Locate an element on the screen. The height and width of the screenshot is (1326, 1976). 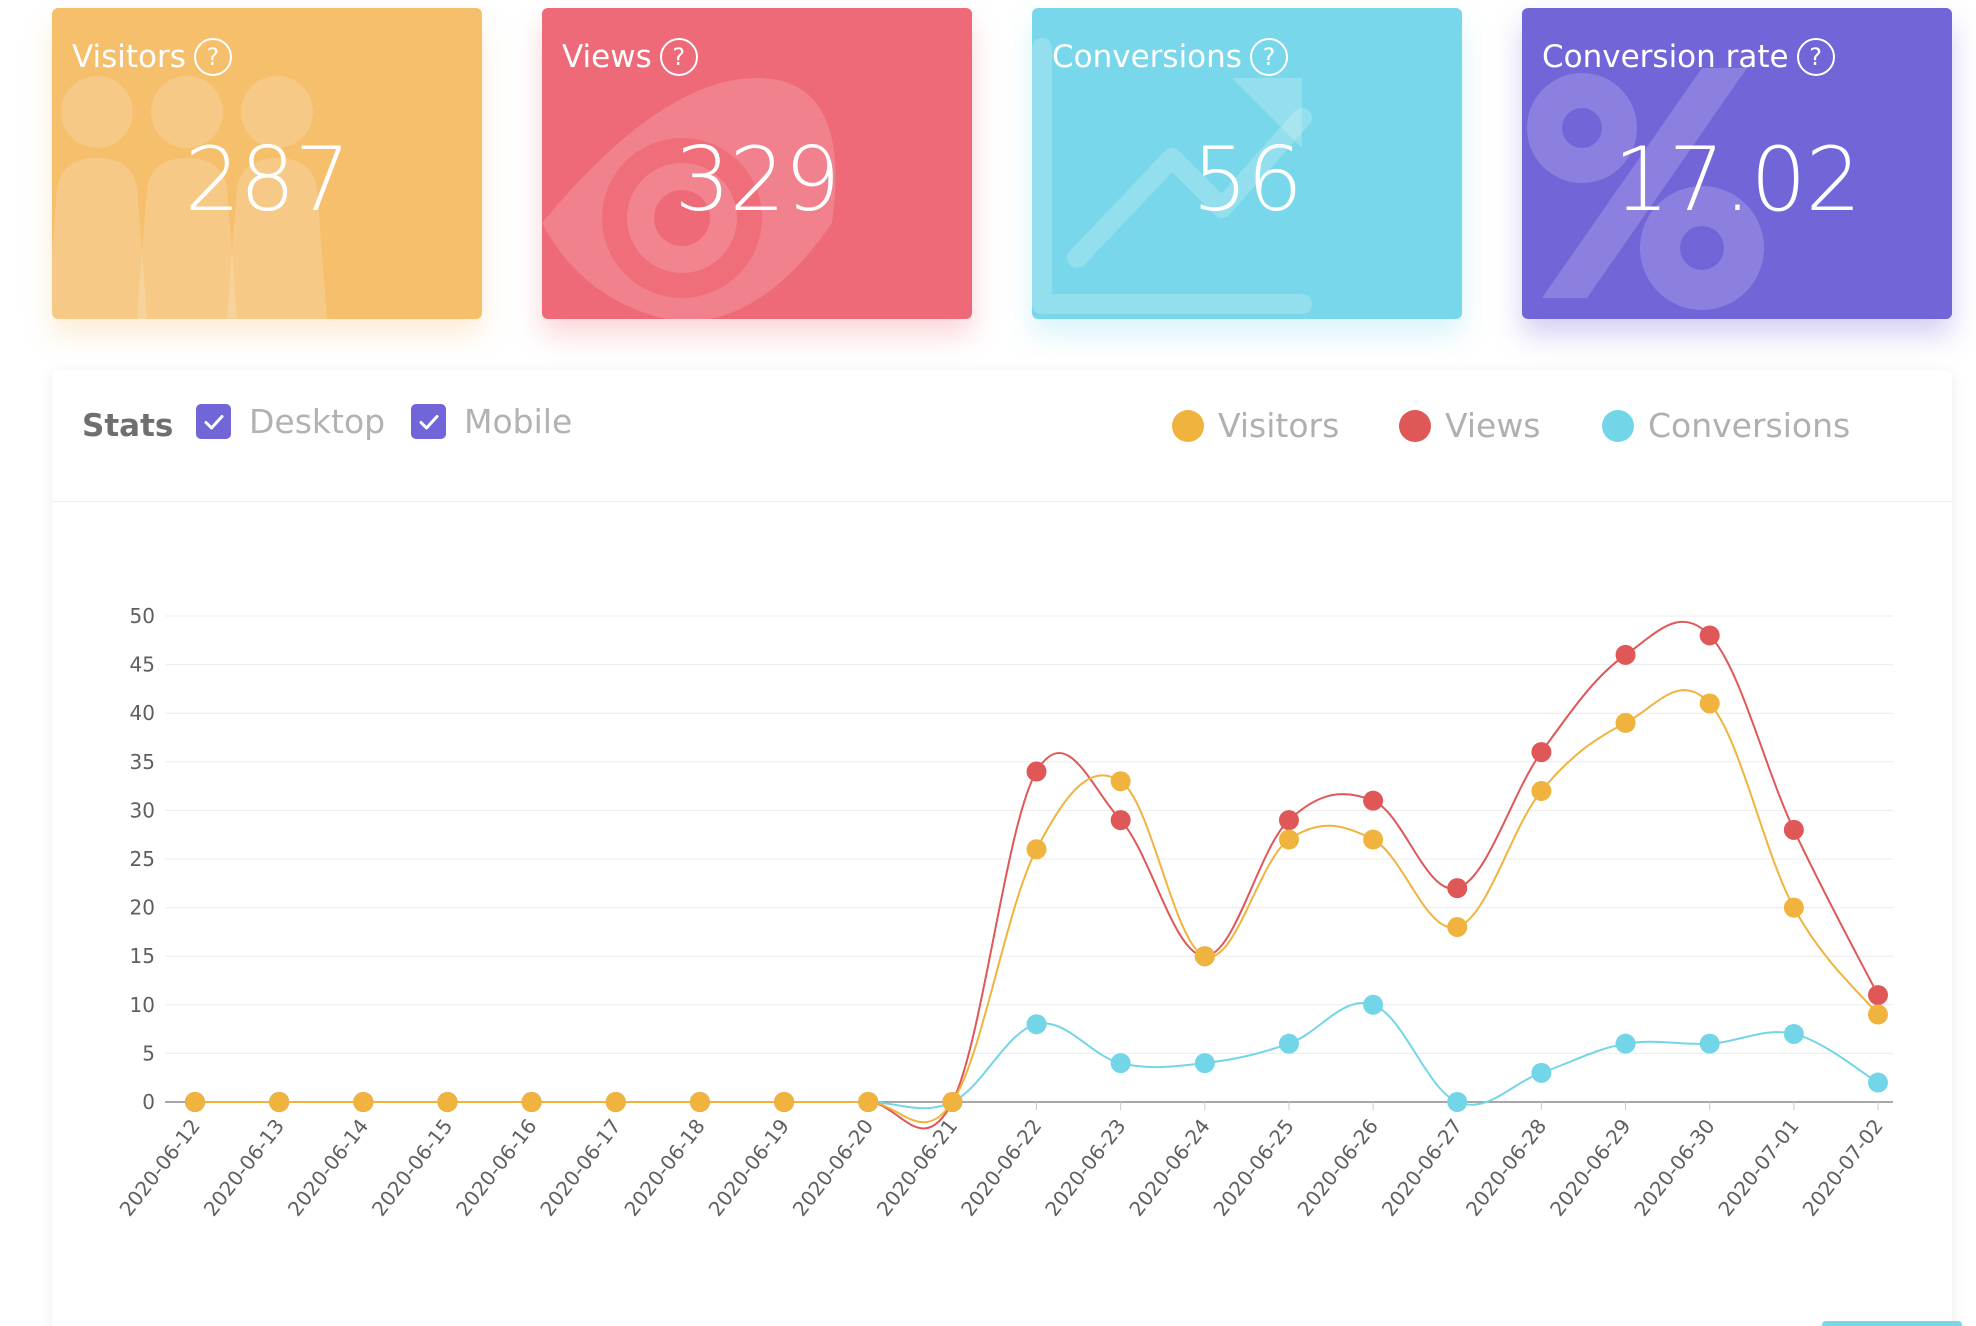
visitors-label: Visitors is located at coordinates (129, 57).